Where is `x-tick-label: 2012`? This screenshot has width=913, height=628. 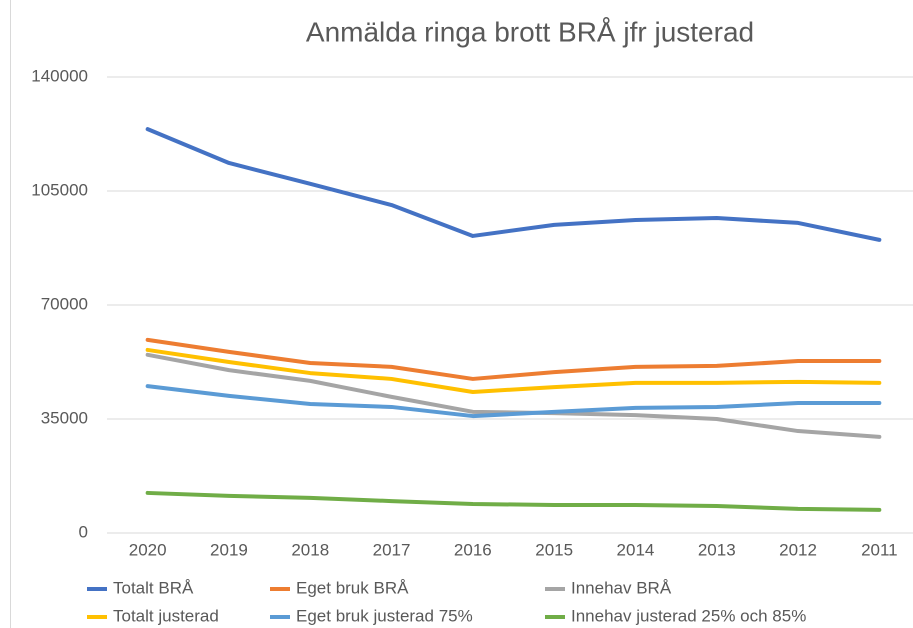
x-tick-label: 2012 is located at coordinates (798, 549).